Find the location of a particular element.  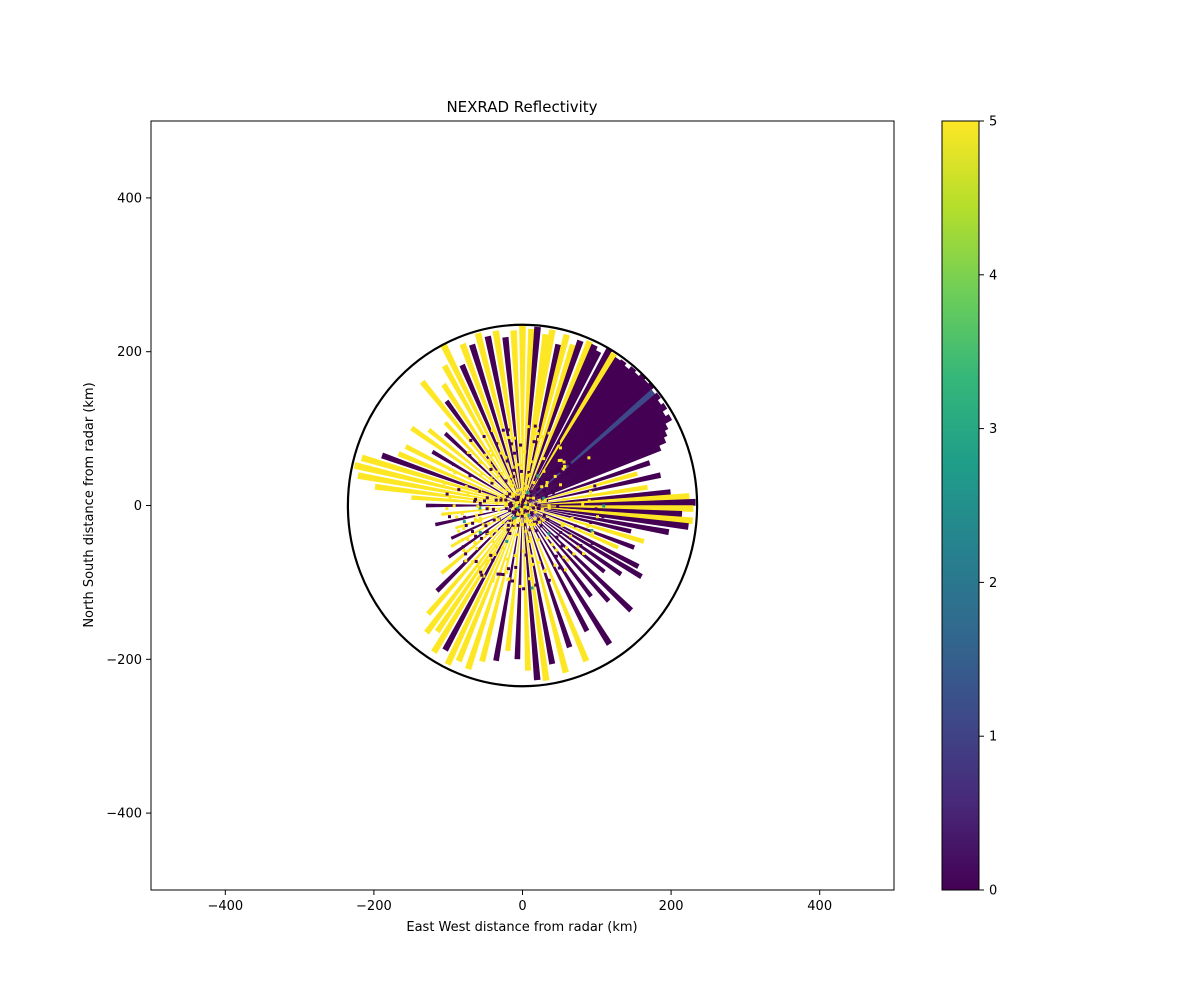

y-axis-label: North South distance from radar (km) is located at coordinates (89, 504).